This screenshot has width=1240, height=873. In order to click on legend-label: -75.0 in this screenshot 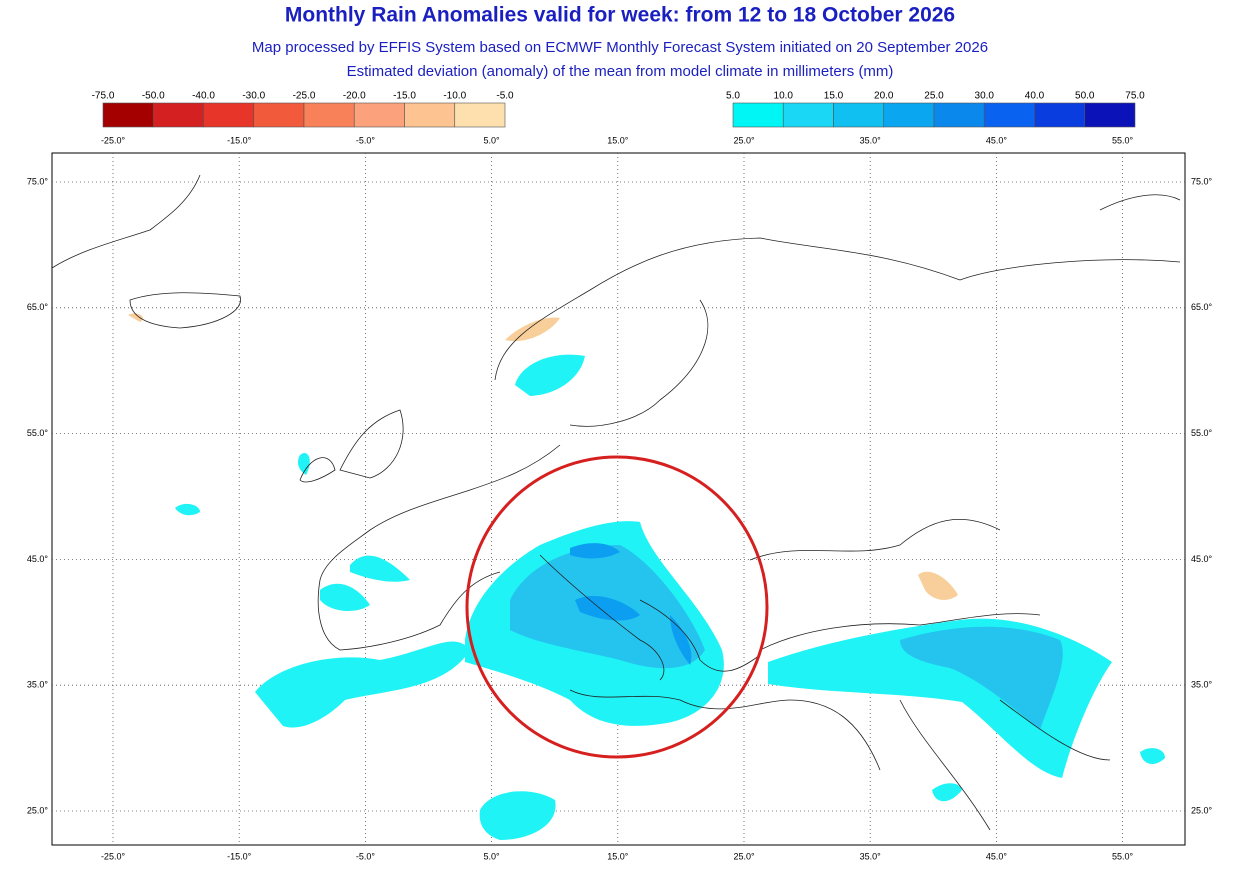, I will do `click(103, 96)`.